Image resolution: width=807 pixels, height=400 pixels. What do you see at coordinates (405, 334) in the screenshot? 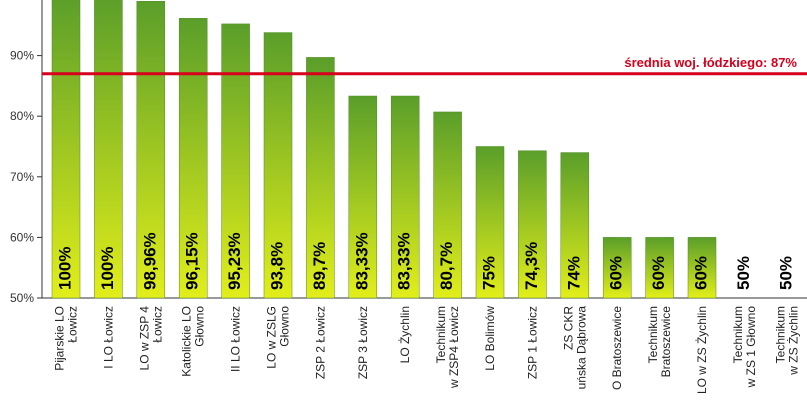
I see `x-tick-label: LO Żychlin` at bounding box center [405, 334].